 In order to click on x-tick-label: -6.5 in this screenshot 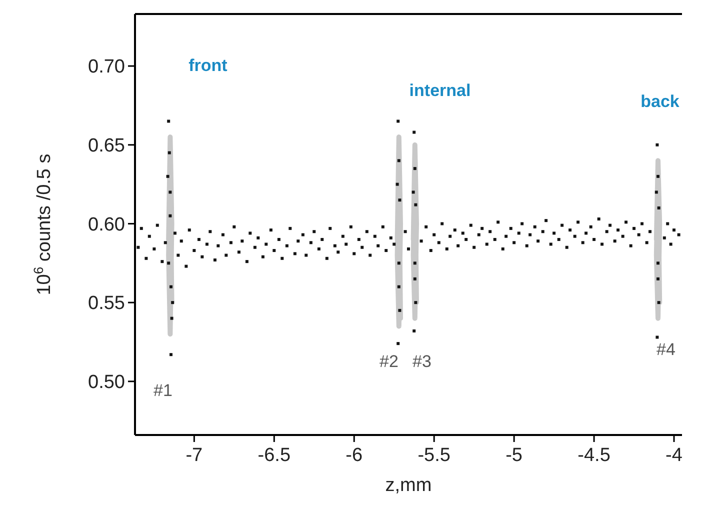, I will do `click(274, 455)`.